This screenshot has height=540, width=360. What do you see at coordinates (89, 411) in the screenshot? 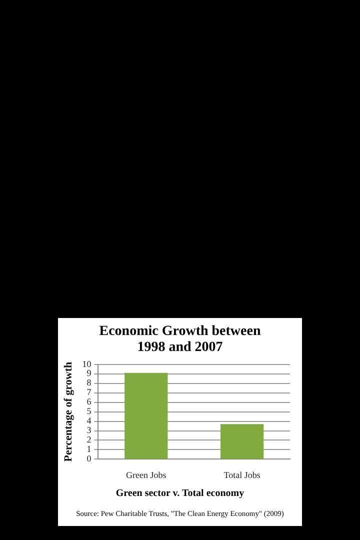
I see `y-tick-label: 5` at bounding box center [89, 411].